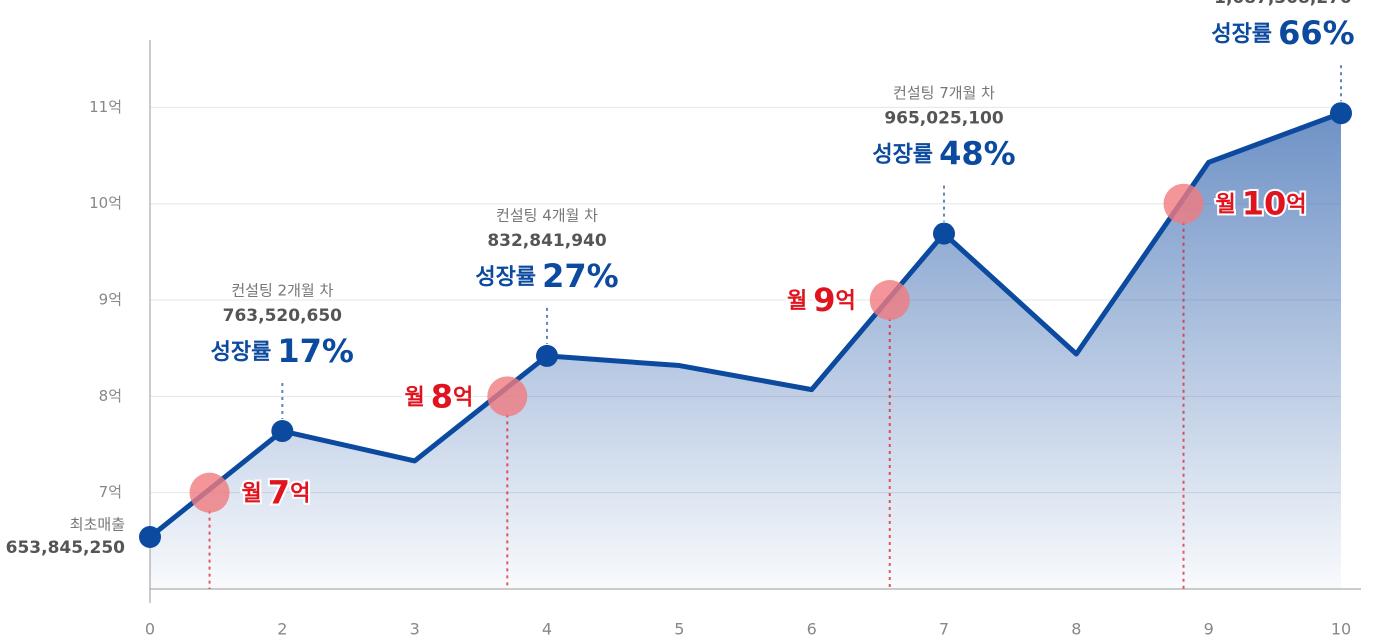 The height and width of the screenshot is (641, 1378). What do you see at coordinates (282, 629) in the screenshot?
I see `x-tick-label: 2` at bounding box center [282, 629].